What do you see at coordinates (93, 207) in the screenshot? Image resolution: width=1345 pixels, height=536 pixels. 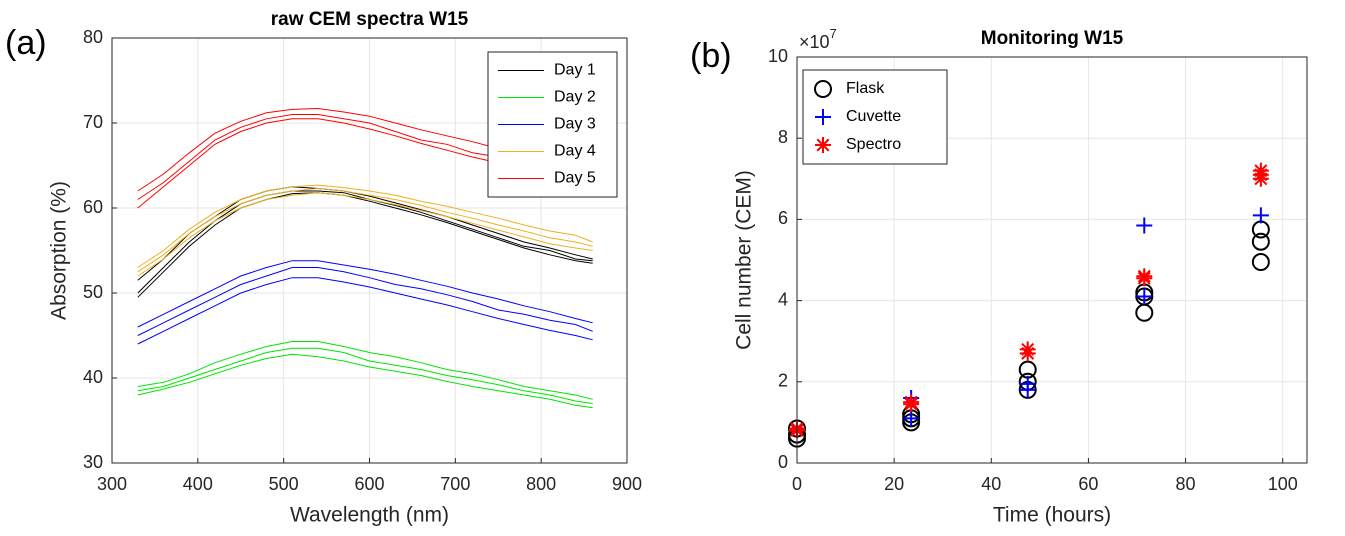 I see `y-tick-label: 60` at bounding box center [93, 207].